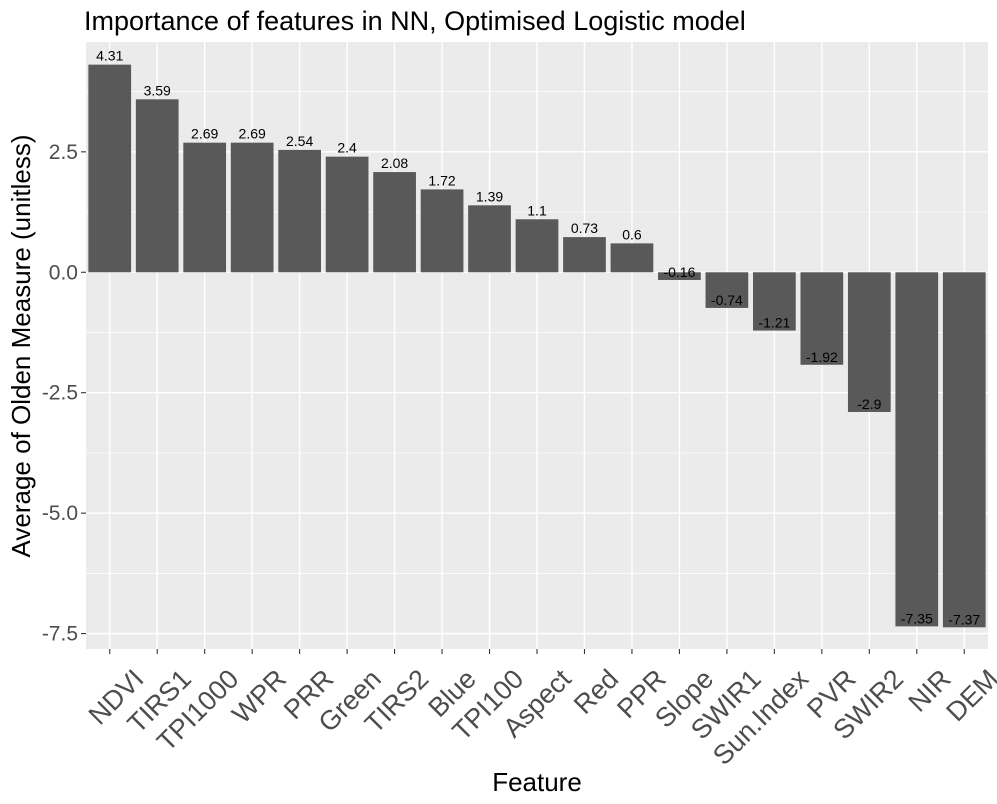 Image resolution: width=997 pixels, height=804 pixels. What do you see at coordinates (964, 619) in the screenshot?
I see `bar-value-label: -7.37` at bounding box center [964, 619].